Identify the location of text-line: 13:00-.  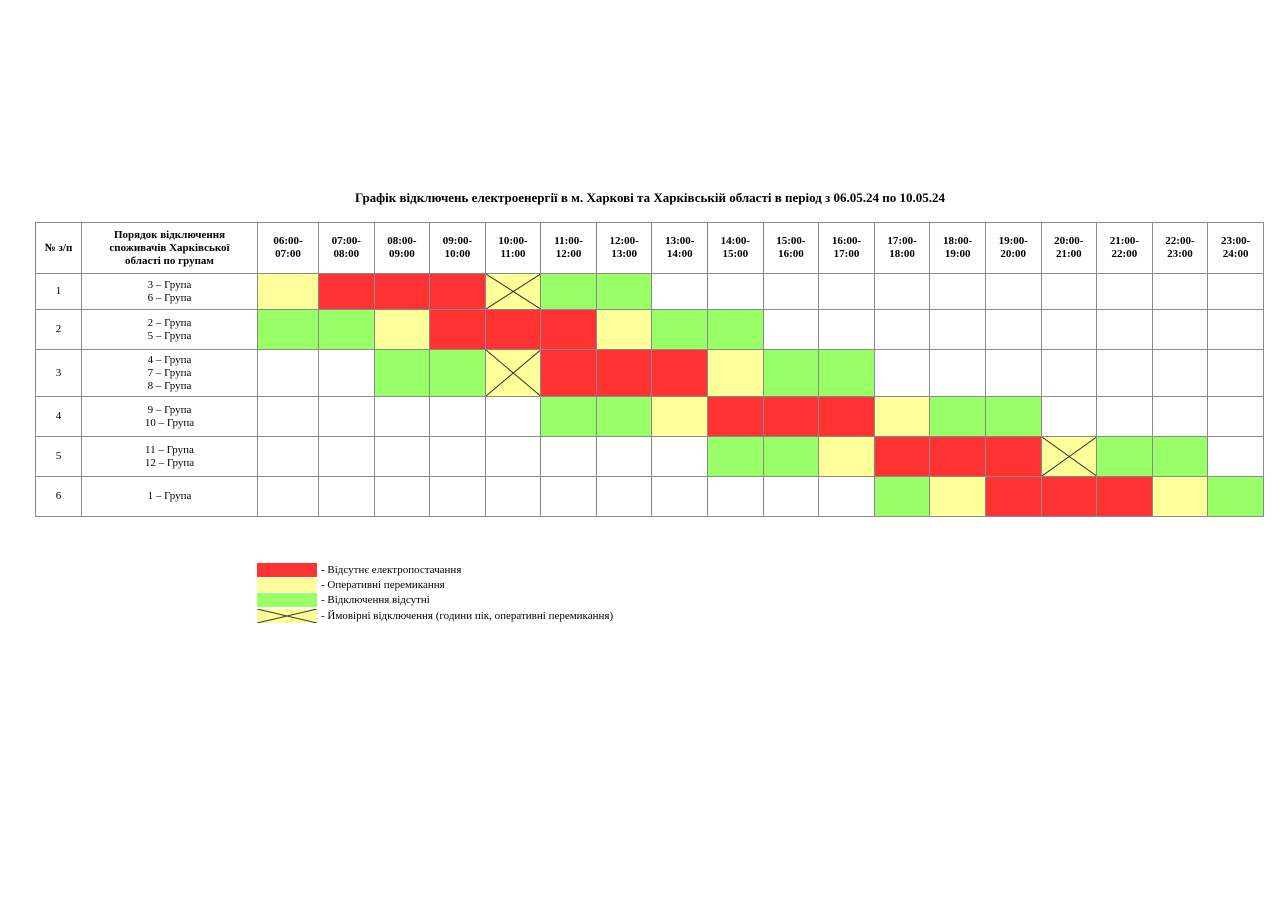
(680, 241).